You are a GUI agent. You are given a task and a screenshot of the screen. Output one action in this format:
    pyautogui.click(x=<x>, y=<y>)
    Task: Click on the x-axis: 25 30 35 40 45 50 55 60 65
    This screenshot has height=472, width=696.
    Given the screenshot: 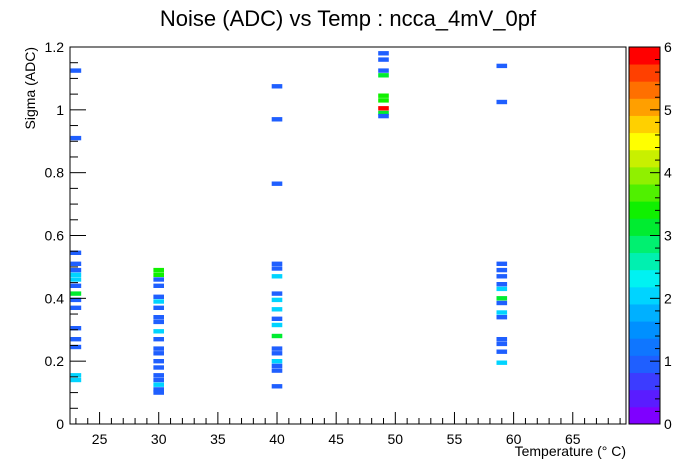 What is the action you would take?
    pyautogui.click(x=348, y=429)
    